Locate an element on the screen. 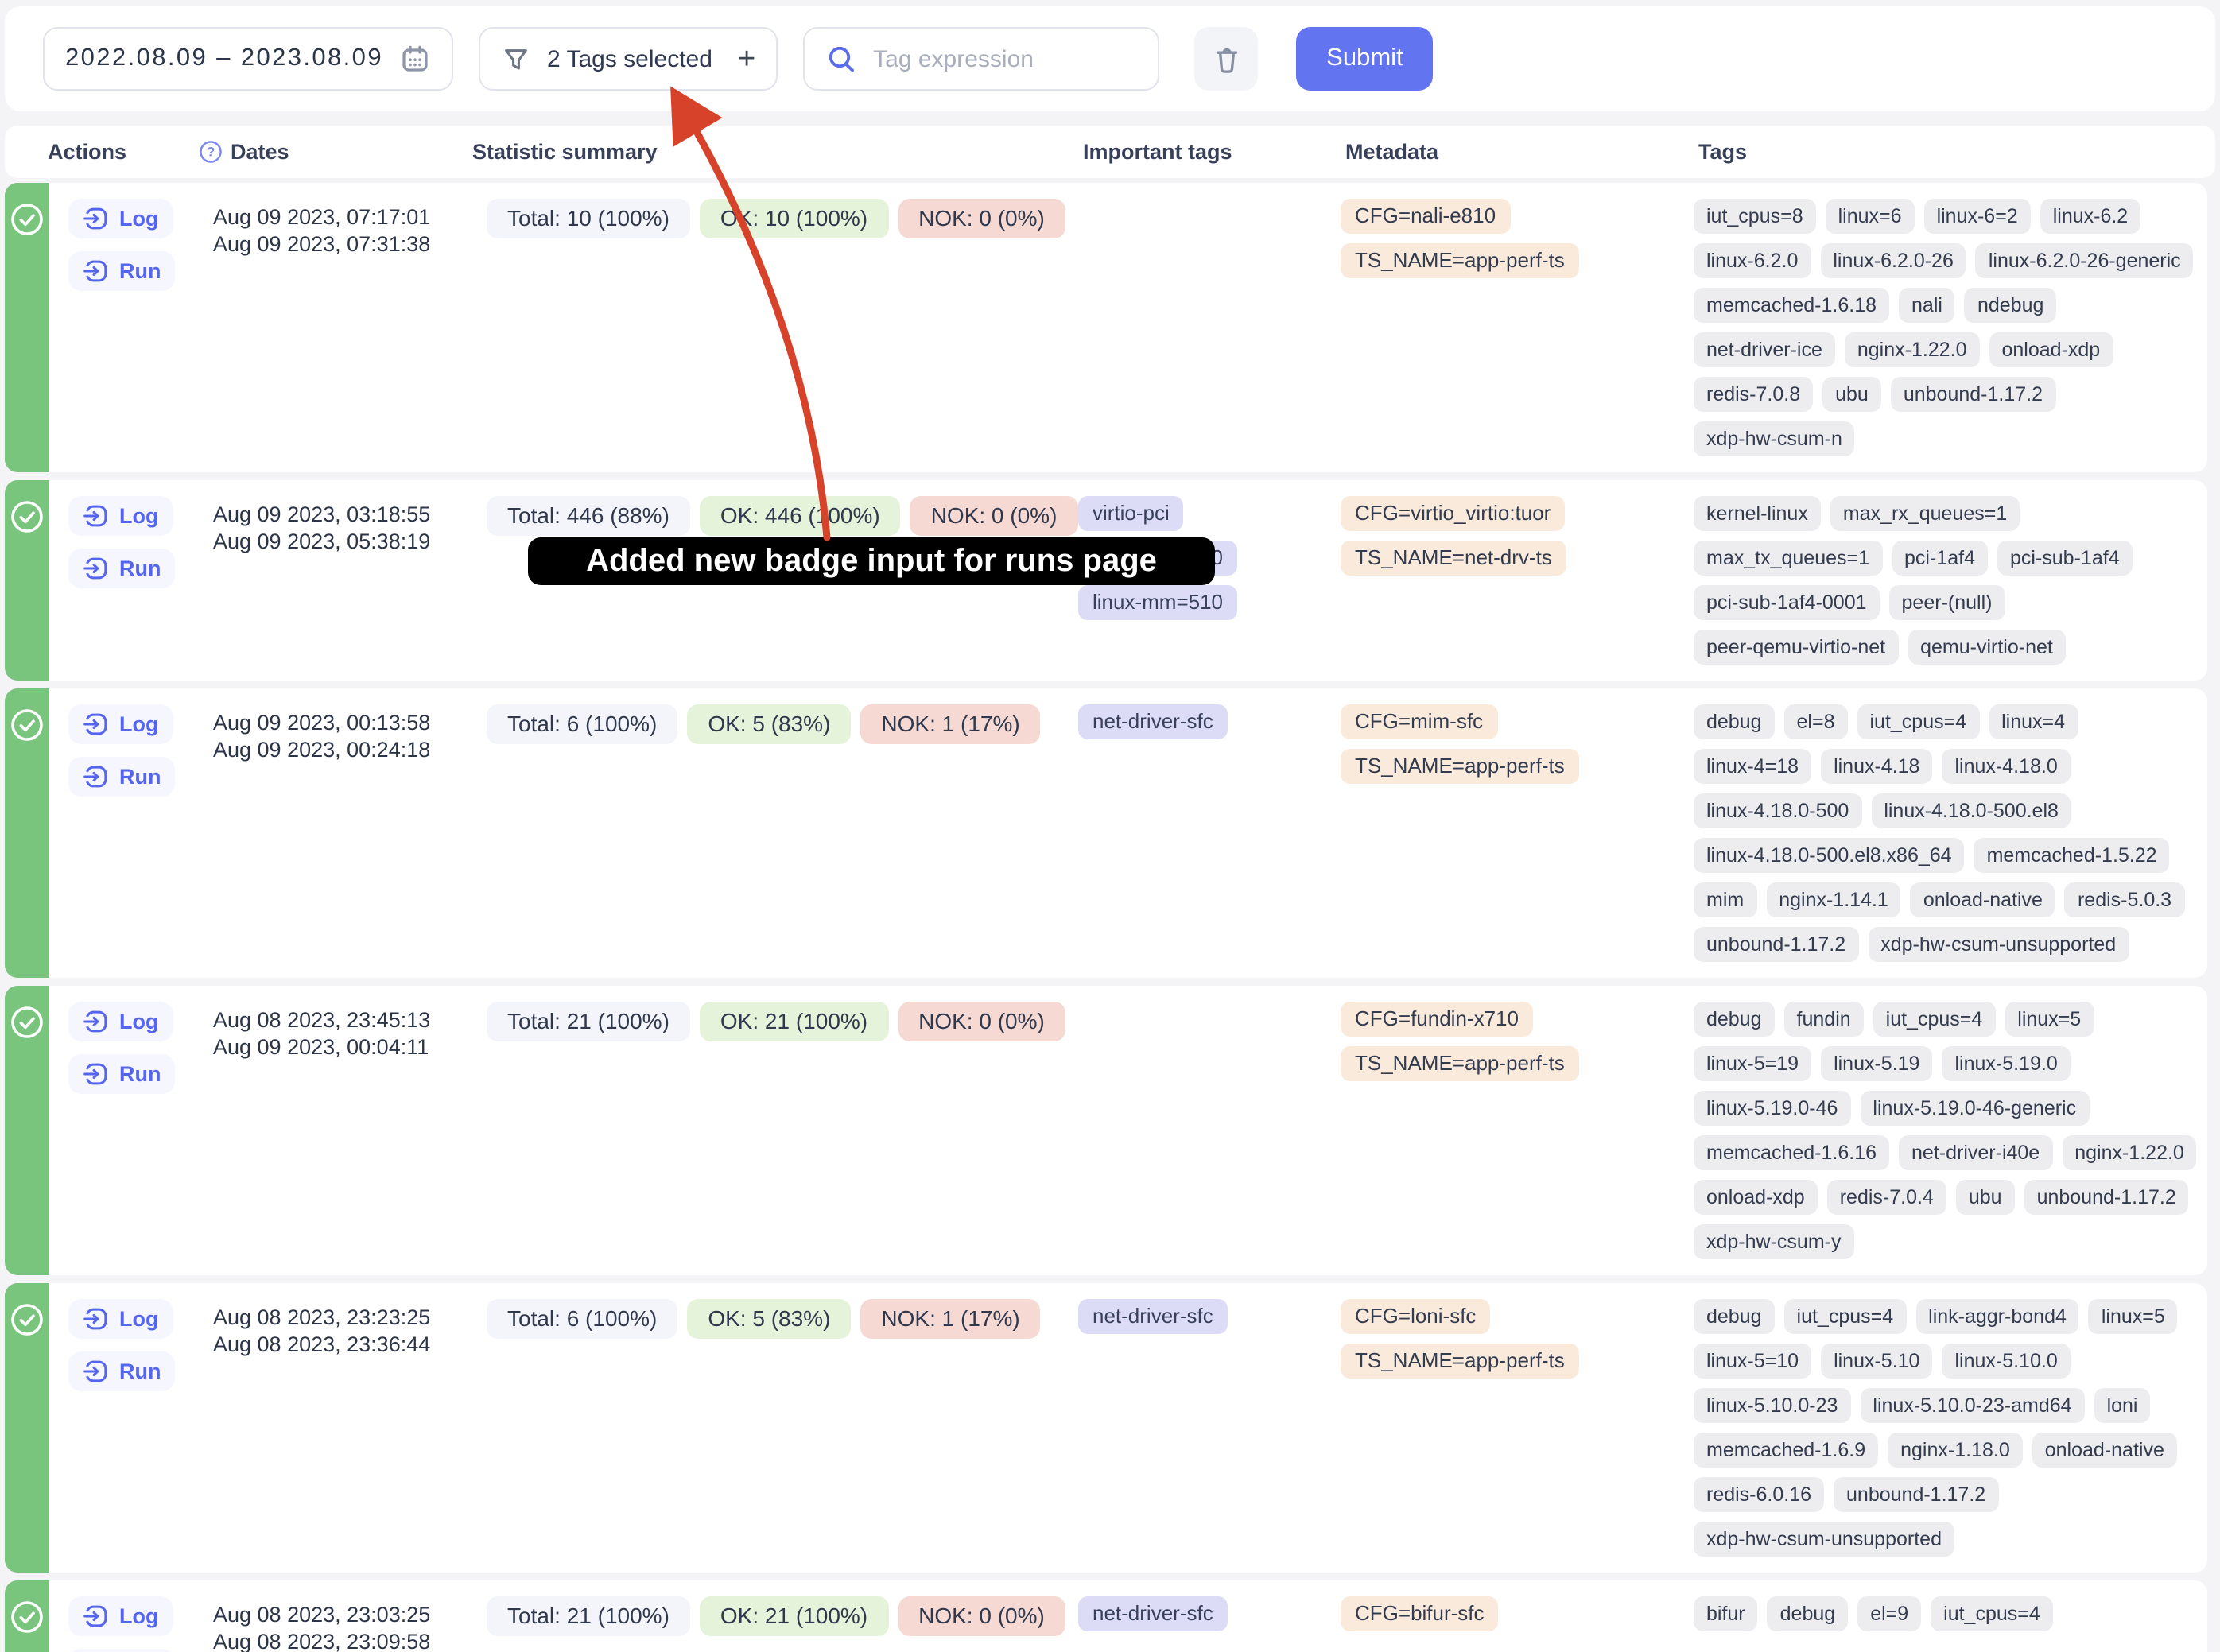  tag-badge: linux-5.19 is located at coordinates (1877, 1063).